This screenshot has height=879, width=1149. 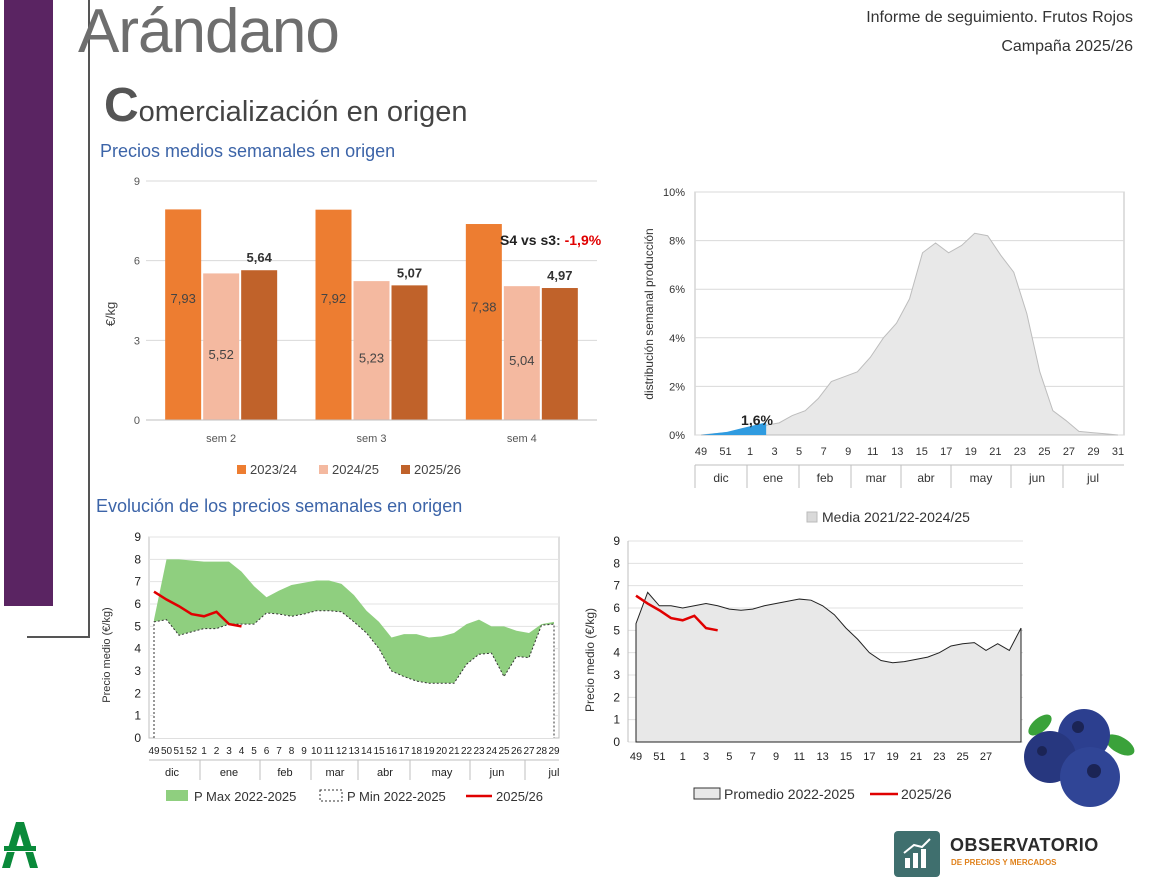 I want to click on avg-xtick-label: 23, so click(x=939, y=757).